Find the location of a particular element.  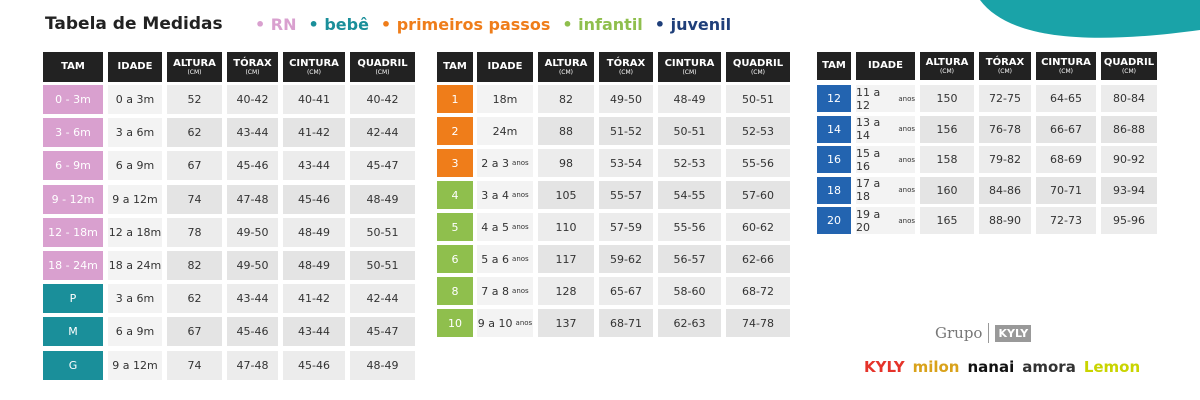

size-cell: 6 is located at coordinates (455, 259).